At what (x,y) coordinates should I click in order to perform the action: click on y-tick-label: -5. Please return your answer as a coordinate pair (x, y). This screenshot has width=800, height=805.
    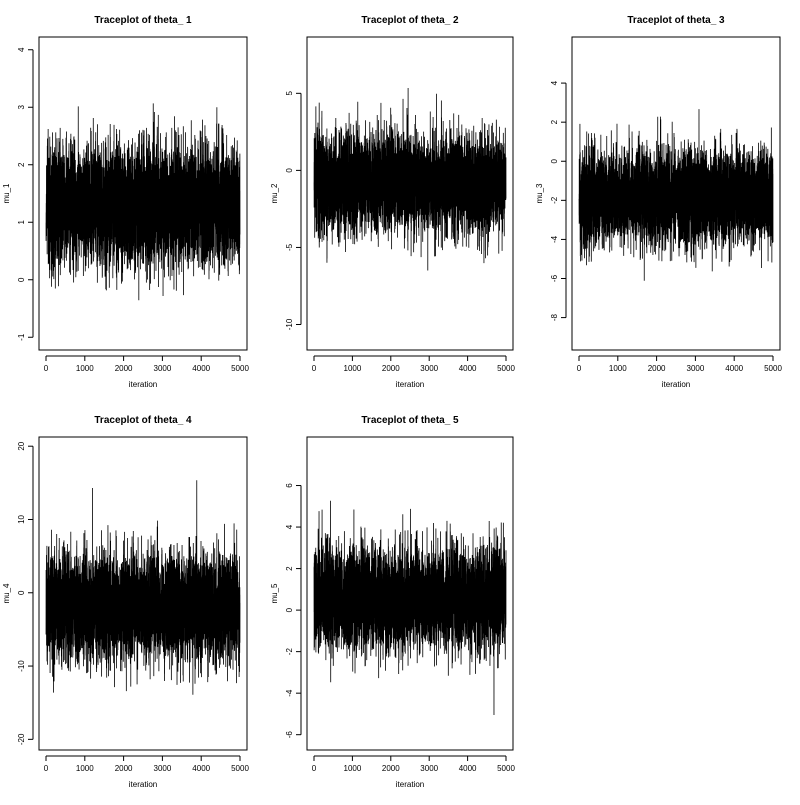
    Looking at the image, I should click on (289, 247).